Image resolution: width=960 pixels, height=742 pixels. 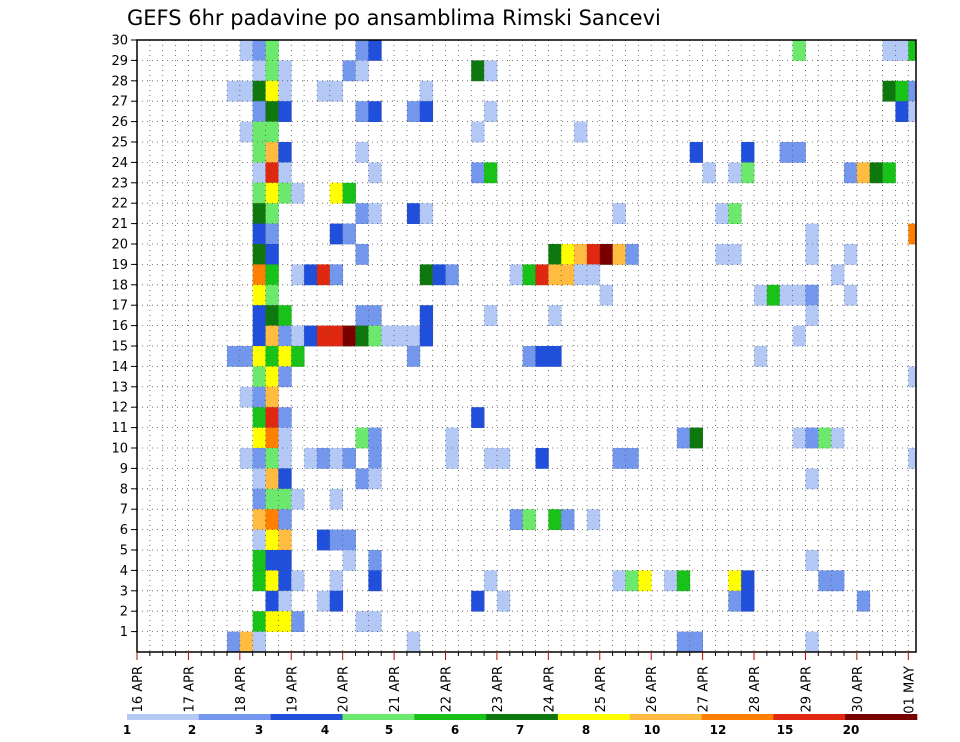 What do you see at coordinates (119, 204) in the screenshot?
I see `y-tick-label: 22` at bounding box center [119, 204].